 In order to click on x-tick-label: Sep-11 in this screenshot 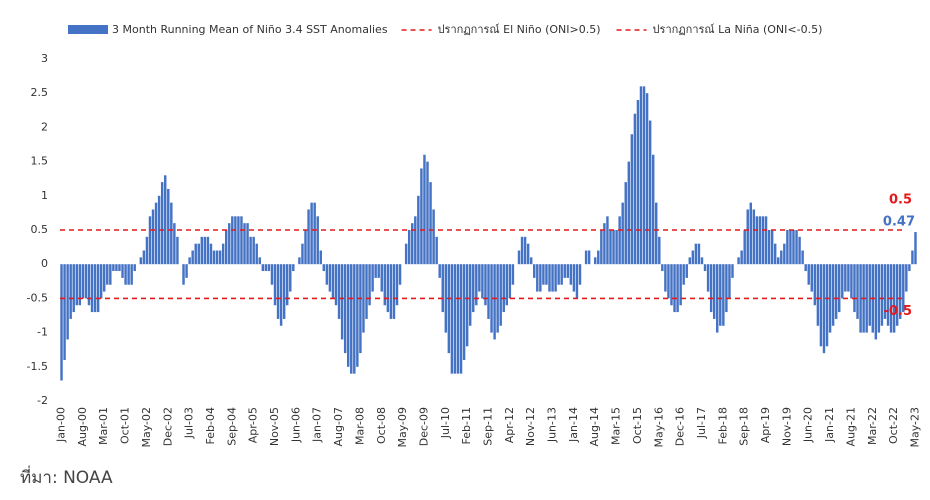, I will do `click(488, 426)`.